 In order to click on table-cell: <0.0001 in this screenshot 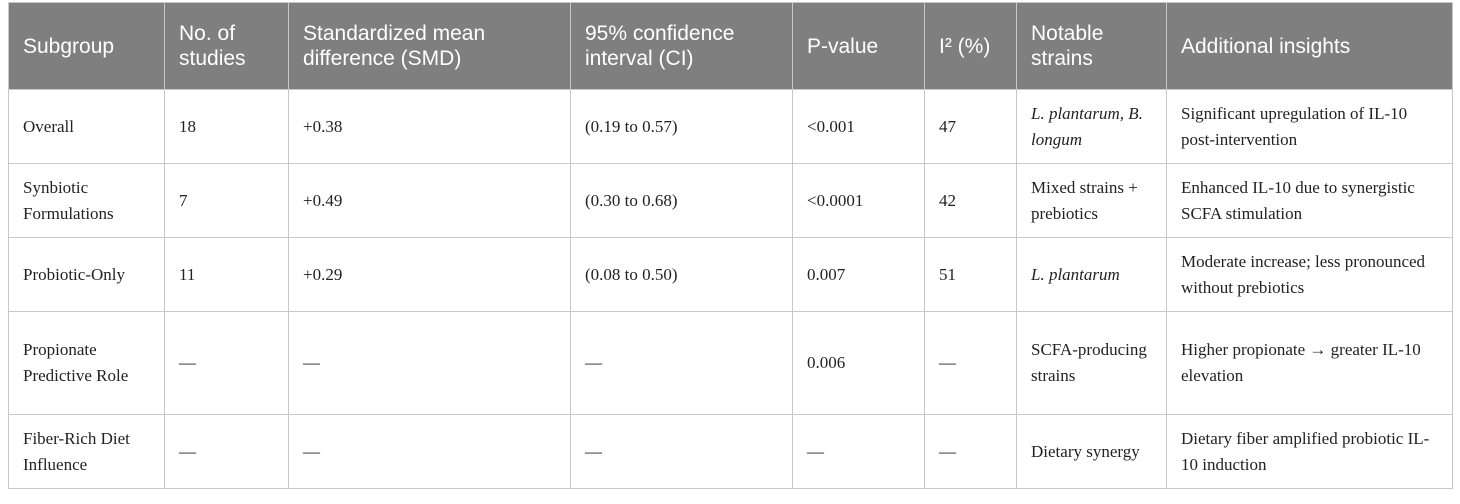, I will do `click(858, 200)`.